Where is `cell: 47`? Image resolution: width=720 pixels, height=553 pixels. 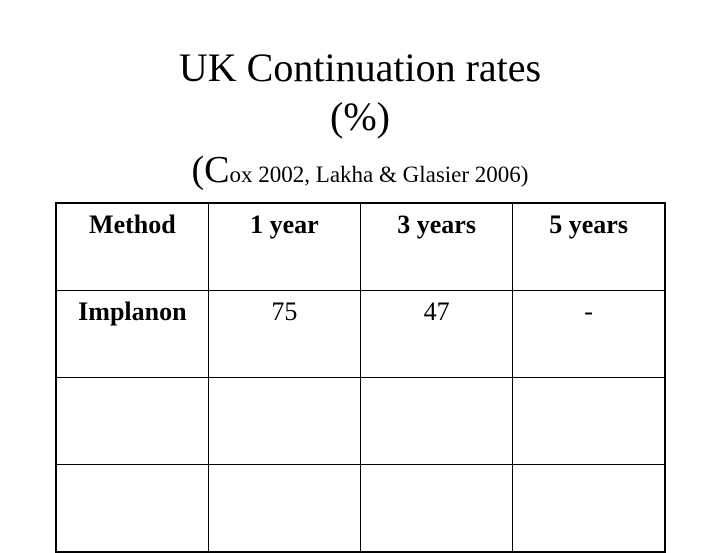 cell: 47 is located at coordinates (436, 334).